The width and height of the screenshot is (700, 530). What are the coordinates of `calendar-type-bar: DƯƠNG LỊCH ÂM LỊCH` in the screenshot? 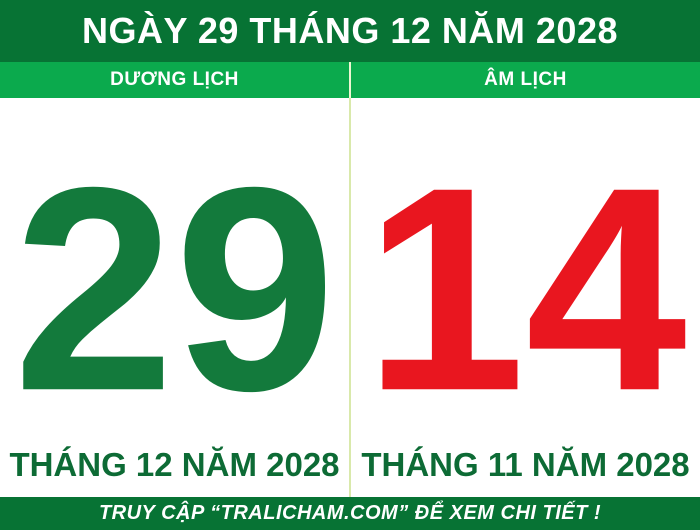 It's located at (350, 80).